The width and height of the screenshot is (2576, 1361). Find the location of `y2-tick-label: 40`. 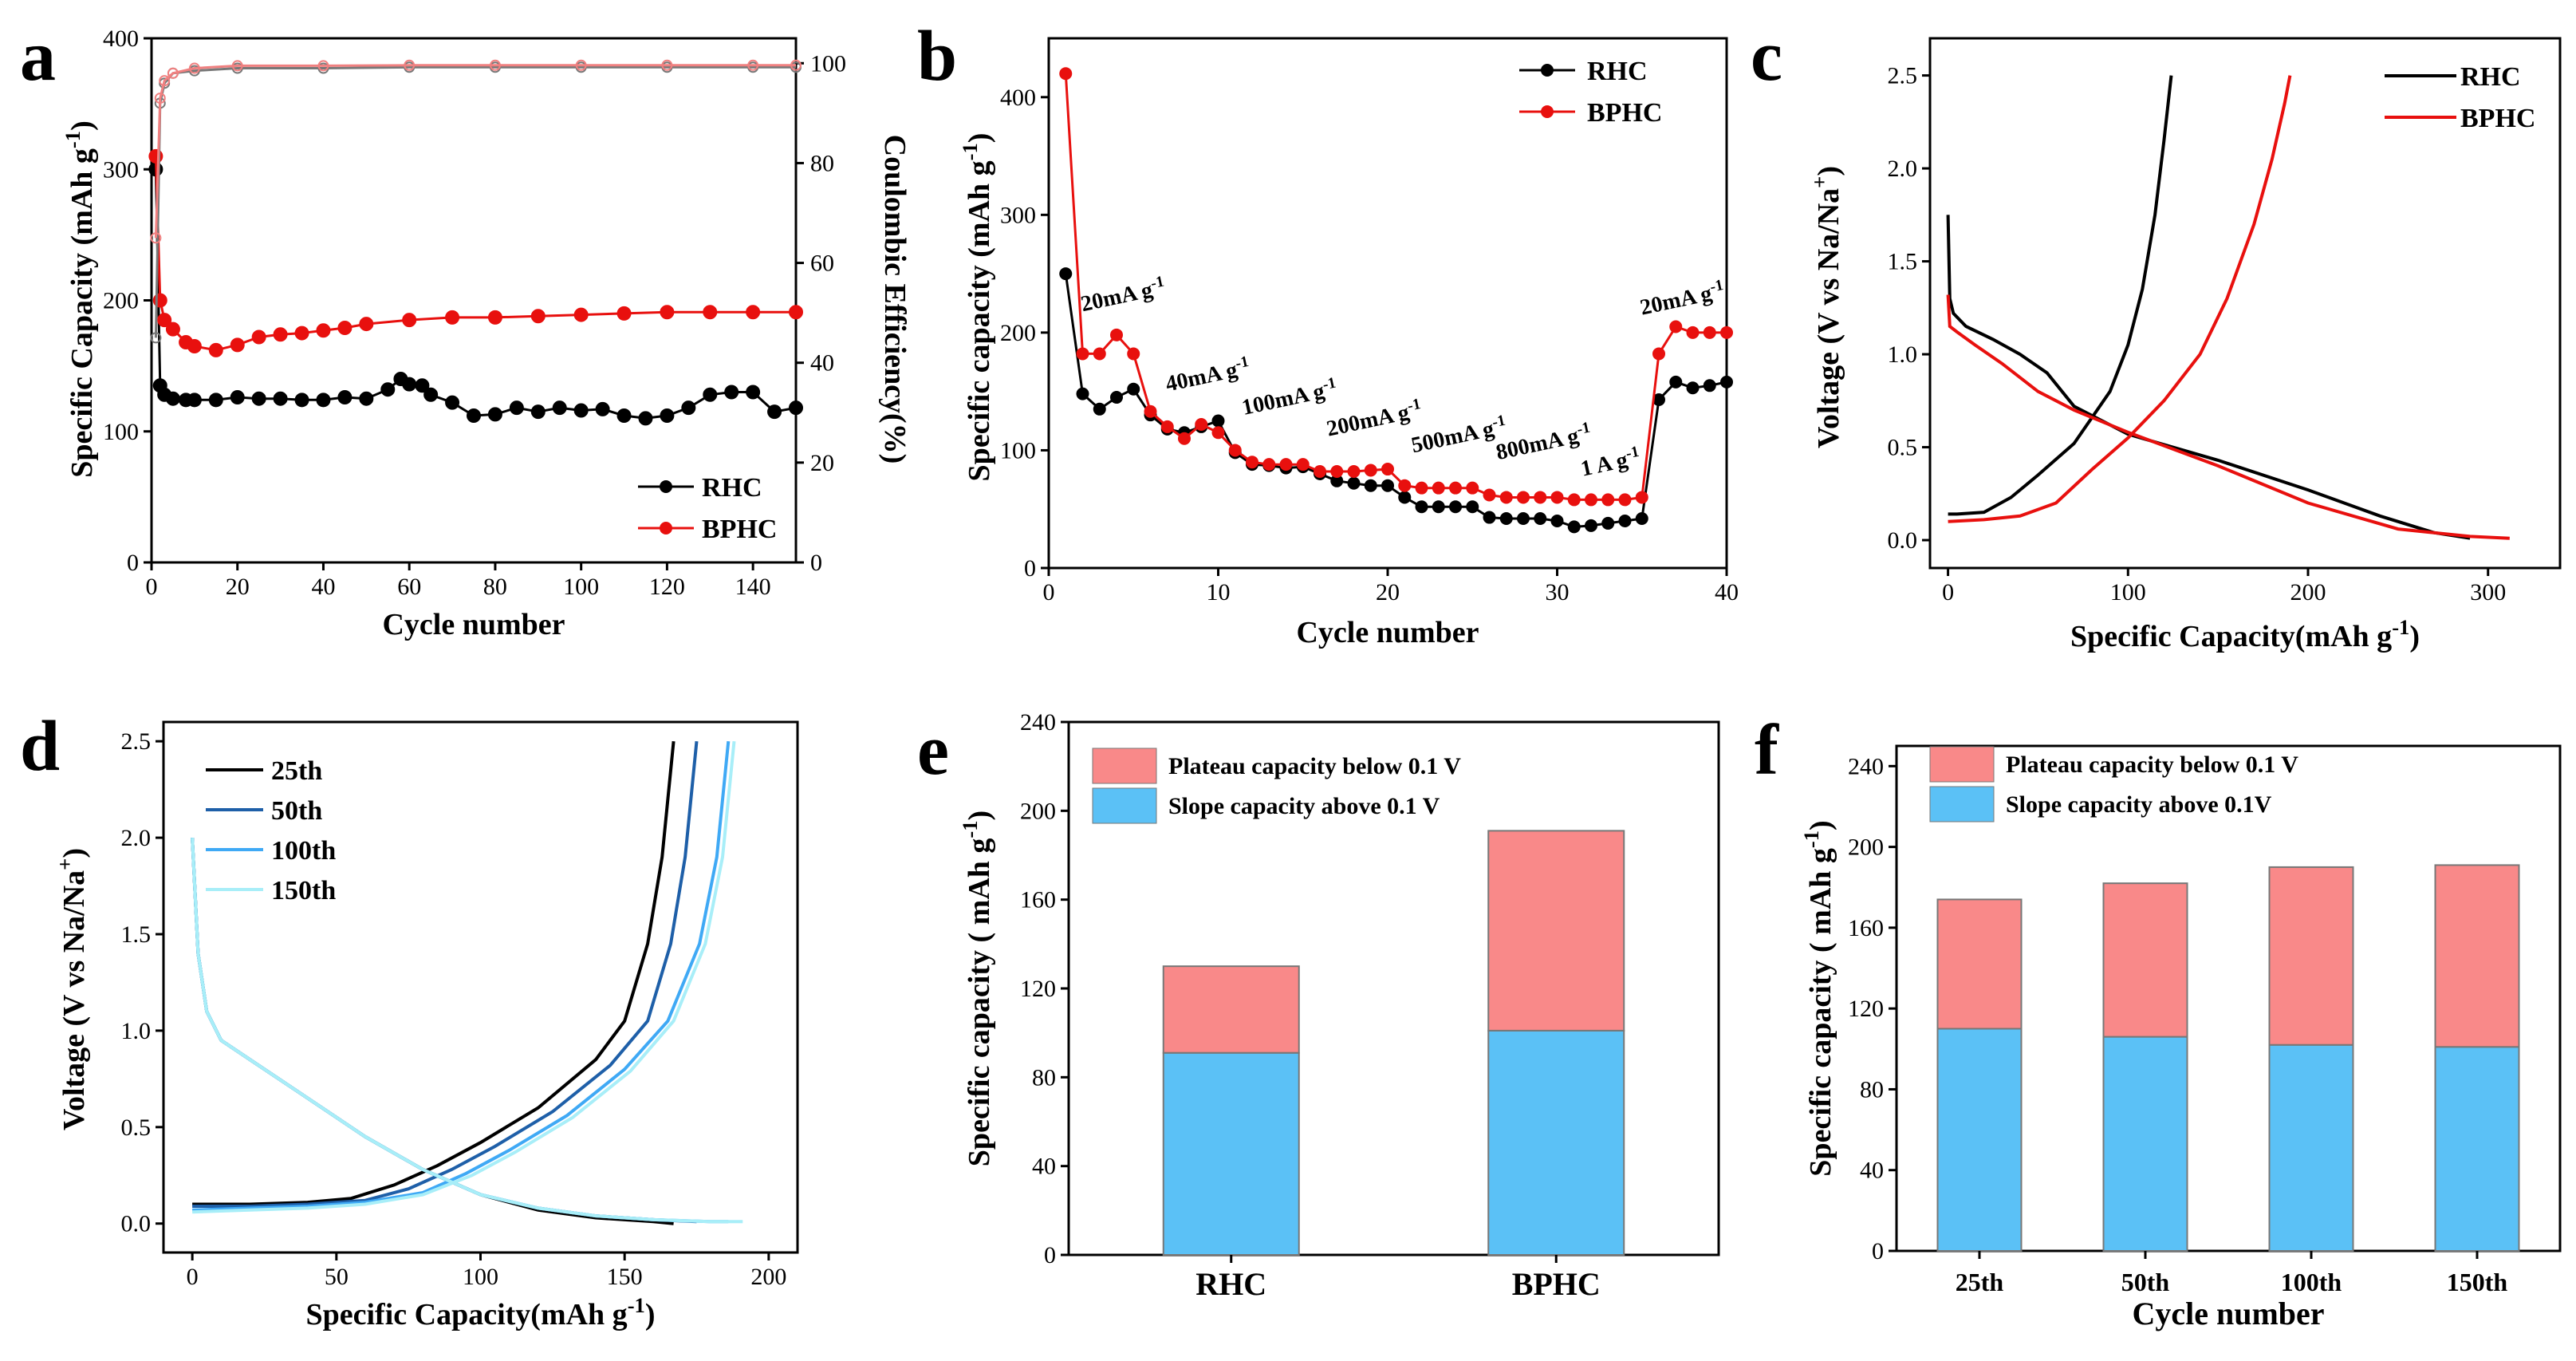

y2-tick-label: 40 is located at coordinates (822, 363).